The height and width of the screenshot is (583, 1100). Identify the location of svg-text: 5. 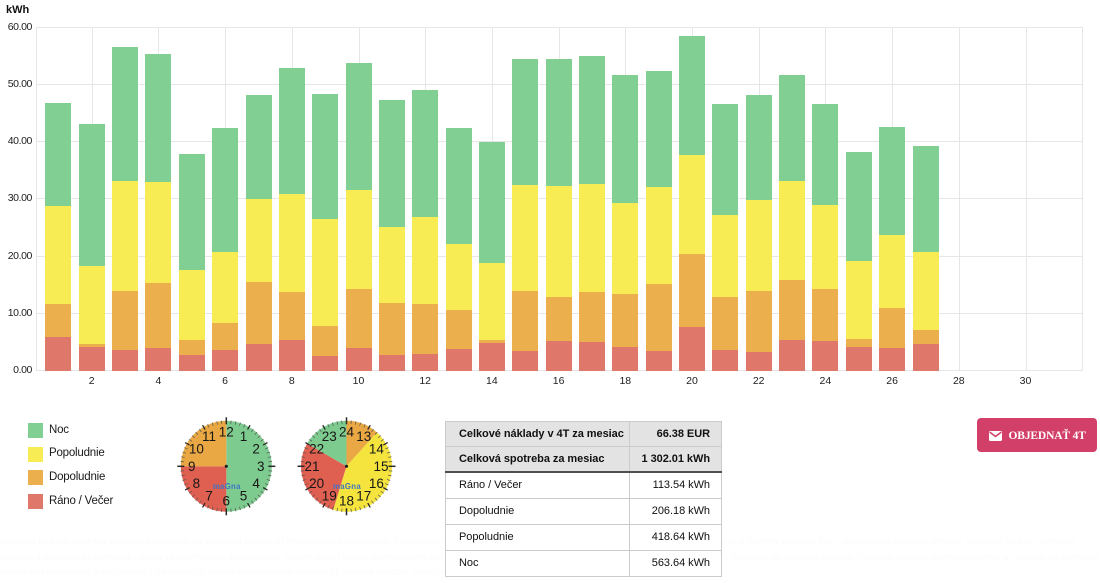
(244, 496).